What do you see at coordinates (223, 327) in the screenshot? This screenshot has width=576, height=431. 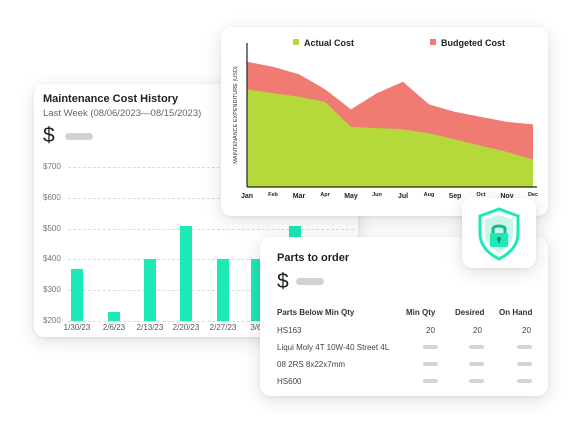 I see `x-tick-label: 2/27/23` at bounding box center [223, 327].